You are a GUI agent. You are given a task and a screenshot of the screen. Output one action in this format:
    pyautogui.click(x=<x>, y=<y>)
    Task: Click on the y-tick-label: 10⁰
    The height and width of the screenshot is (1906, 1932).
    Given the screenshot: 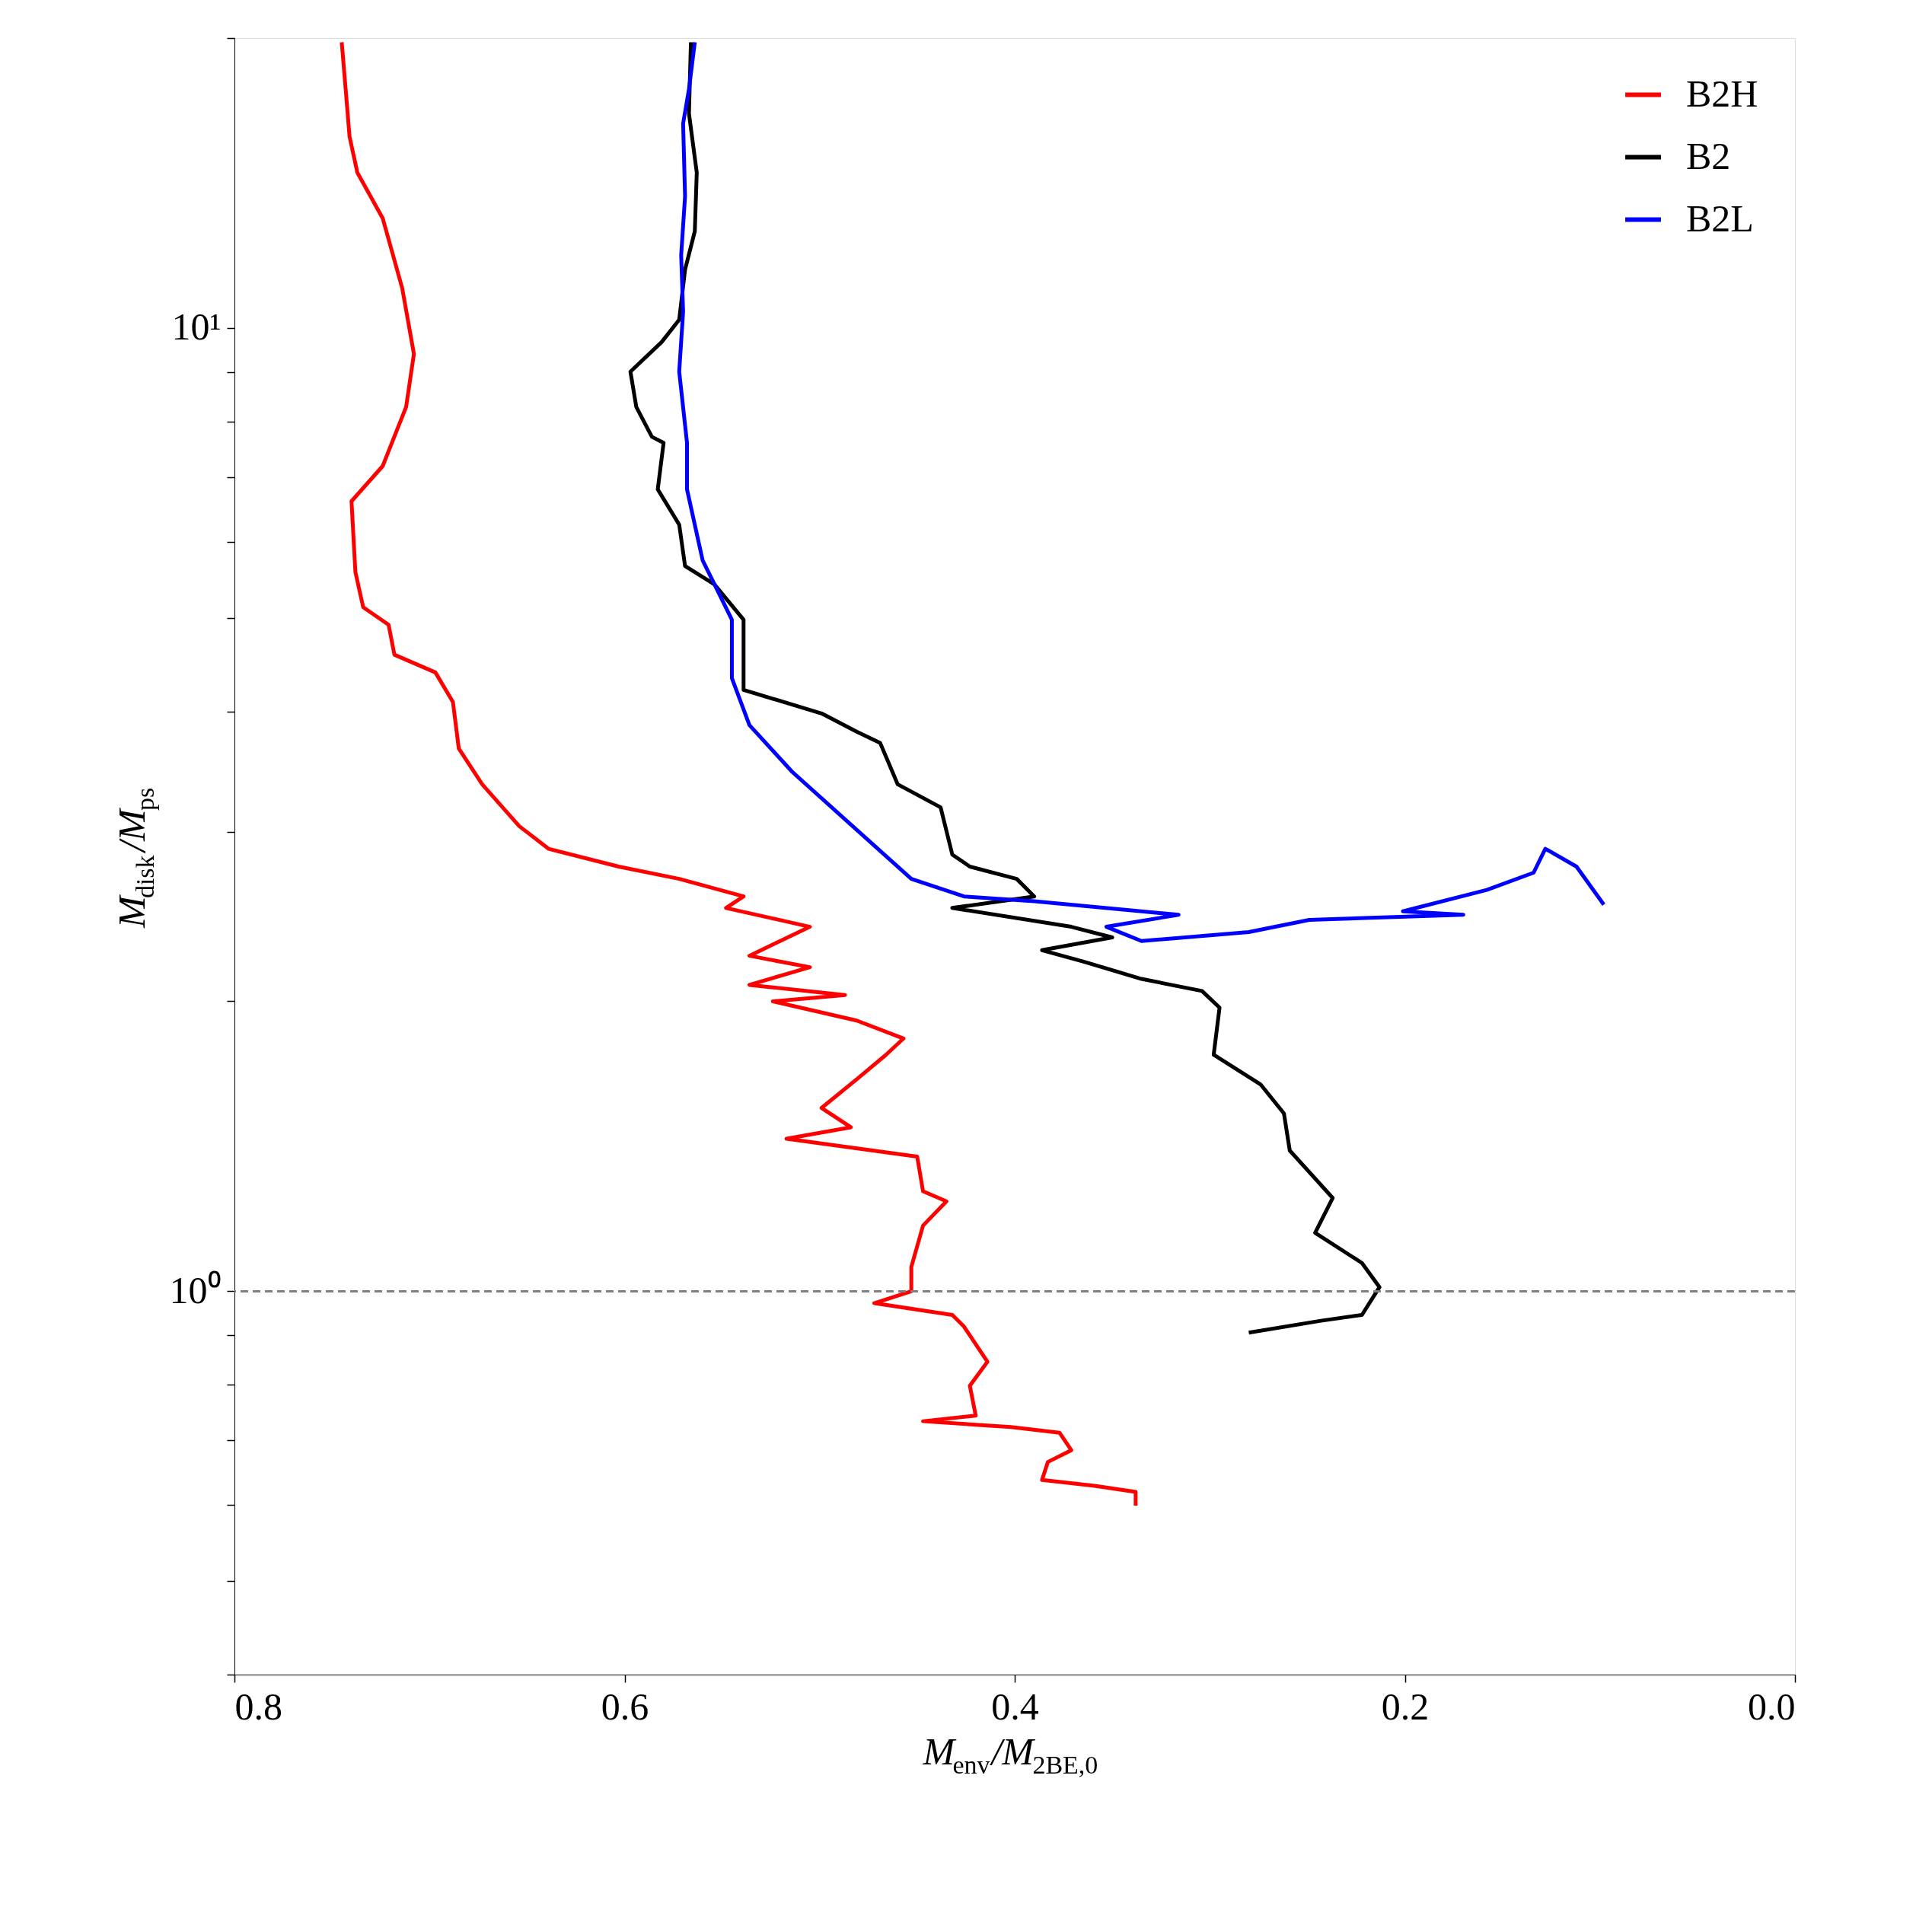 What is the action you would take?
    pyautogui.click(x=196, y=1290)
    